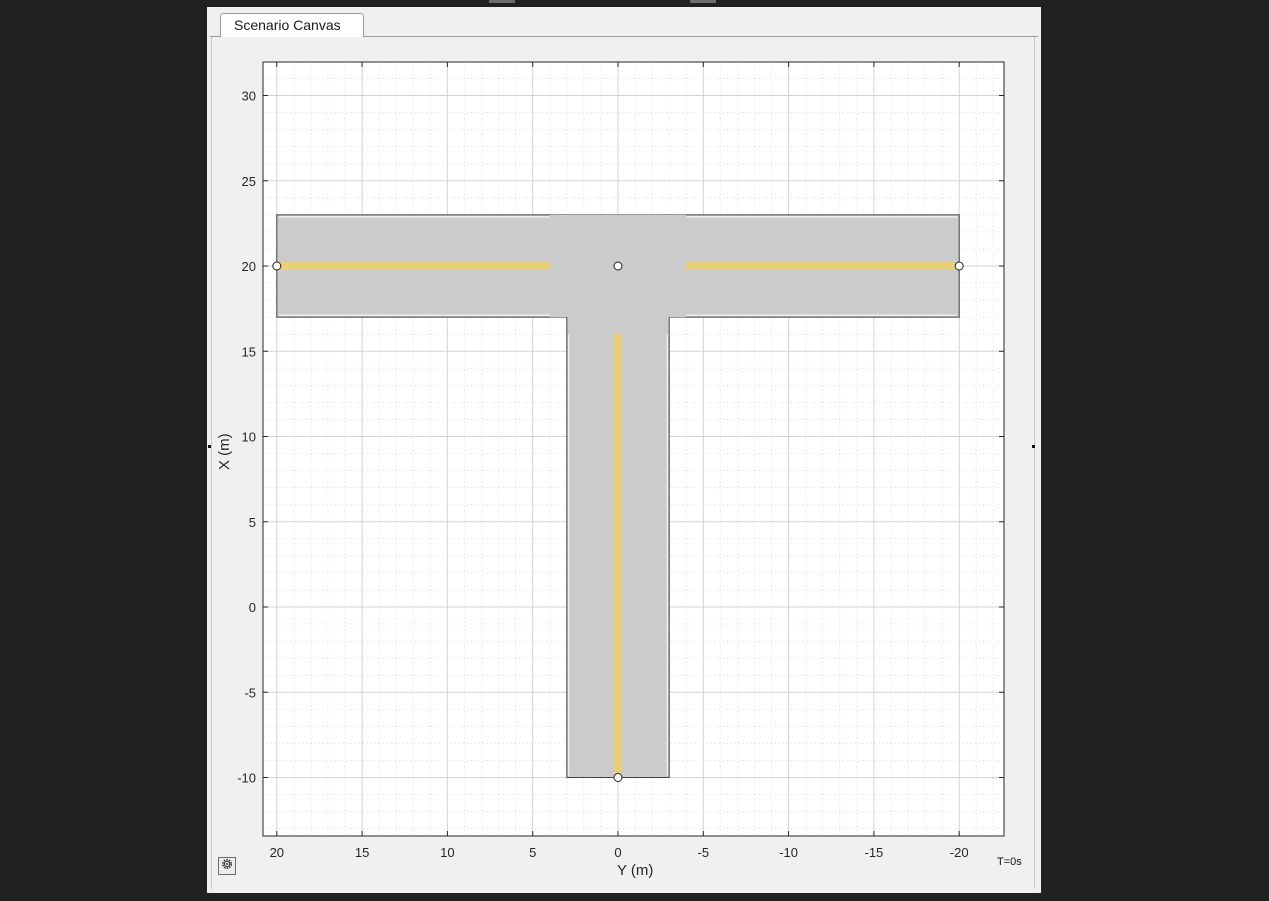  What do you see at coordinates (249, 181) in the screenshot?
I see `y-tick-label: 25` at bounding box center [249, 181].